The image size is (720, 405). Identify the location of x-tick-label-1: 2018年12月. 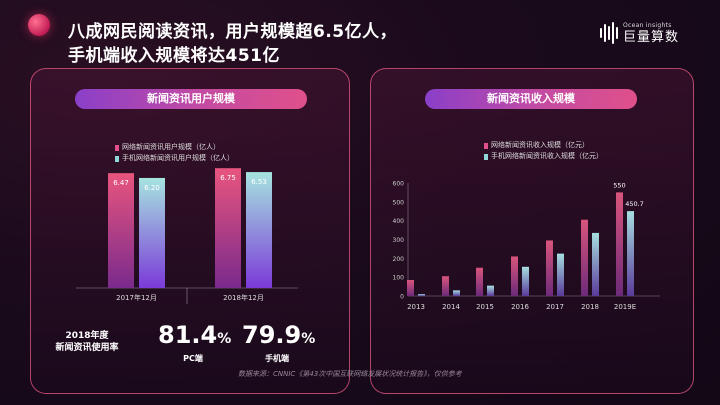
(243, 297).